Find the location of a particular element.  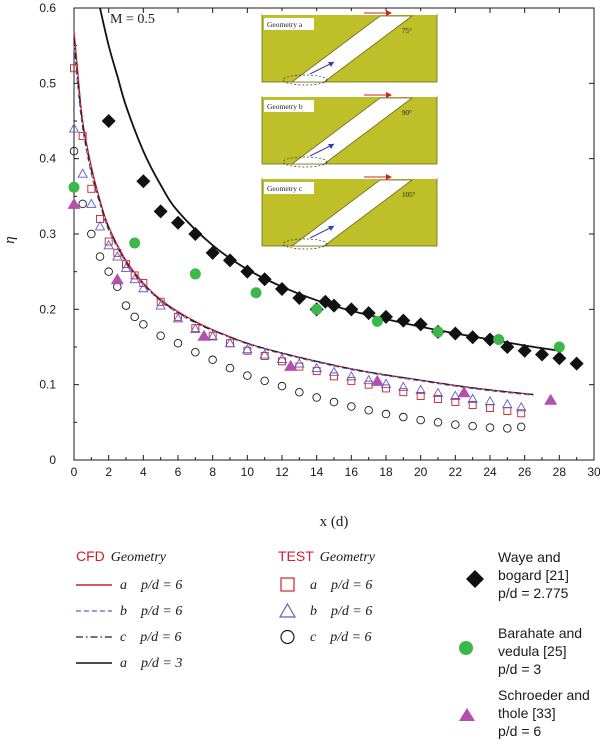

angle-label: 105° is located at coordinates (409, 195).